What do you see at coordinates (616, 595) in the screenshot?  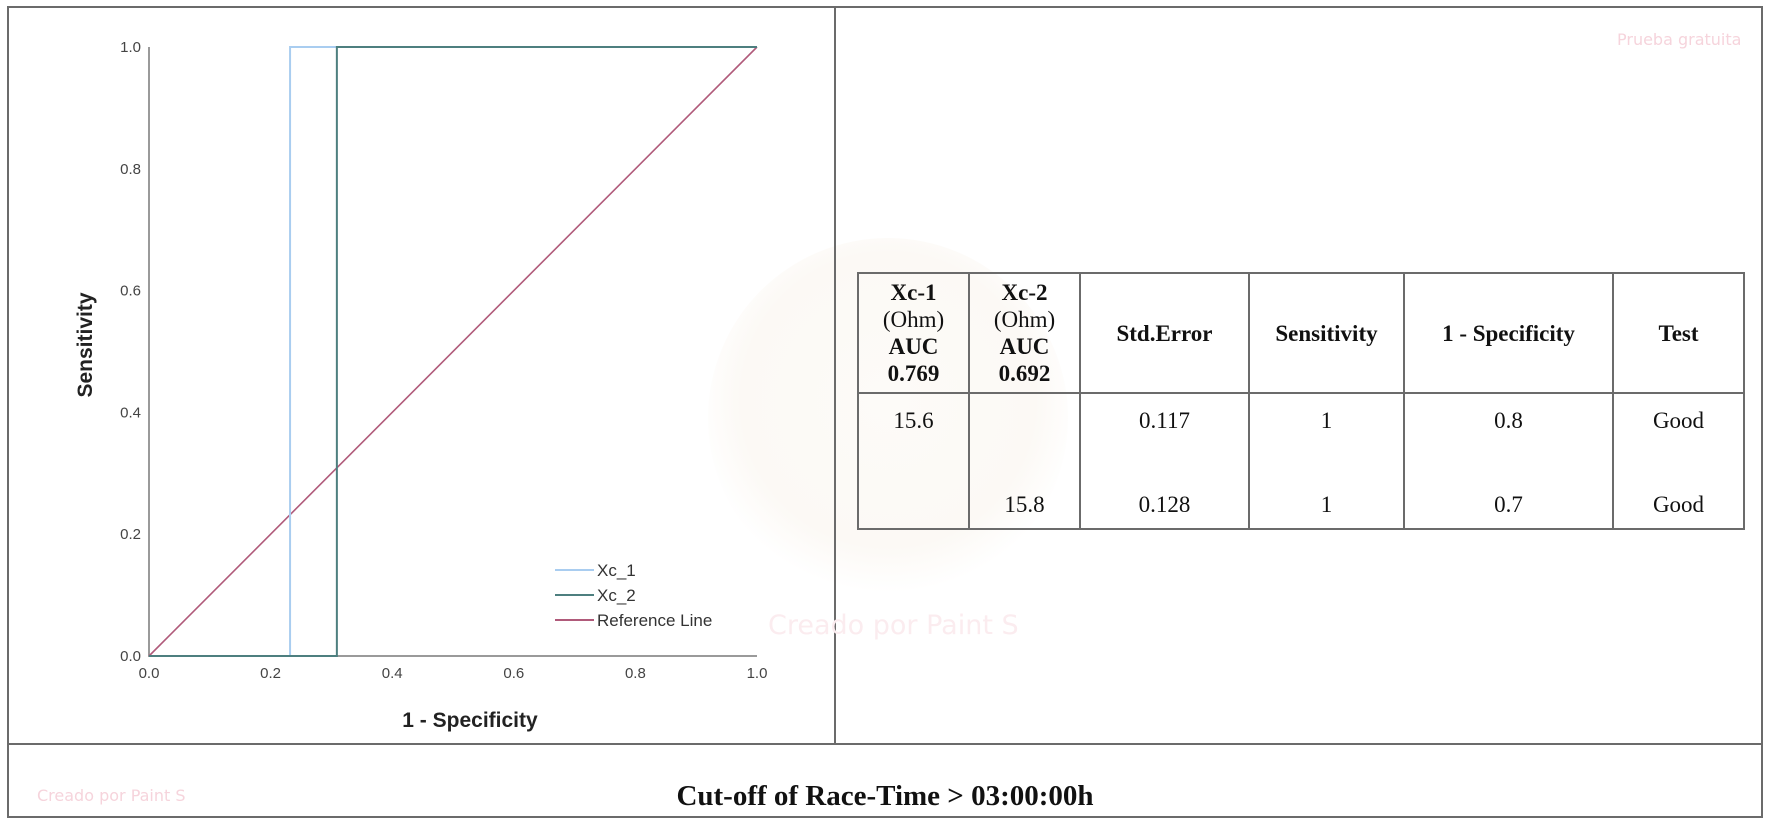 I see `legend-label: Xc_2` at bounding box center [616, 595].